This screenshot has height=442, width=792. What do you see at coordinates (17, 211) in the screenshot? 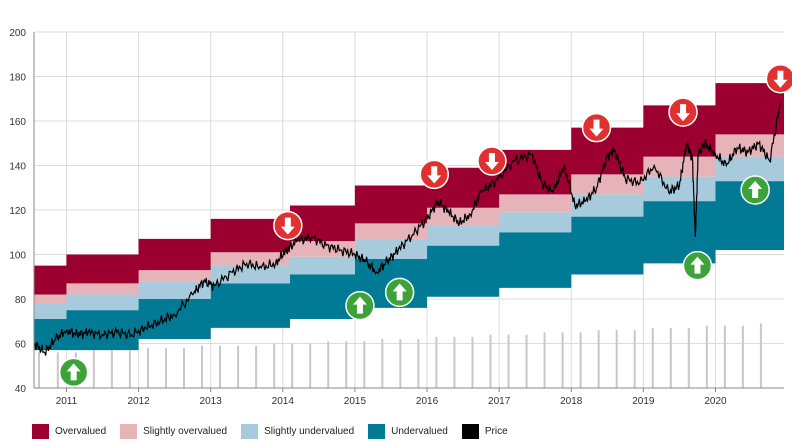
I see `y-tick-label: 120` at bounding box center [17, 211].